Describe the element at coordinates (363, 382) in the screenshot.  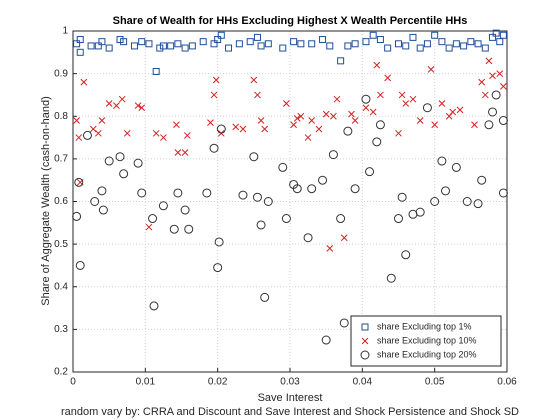
I see `x-tick-label: 0.04` at that location.